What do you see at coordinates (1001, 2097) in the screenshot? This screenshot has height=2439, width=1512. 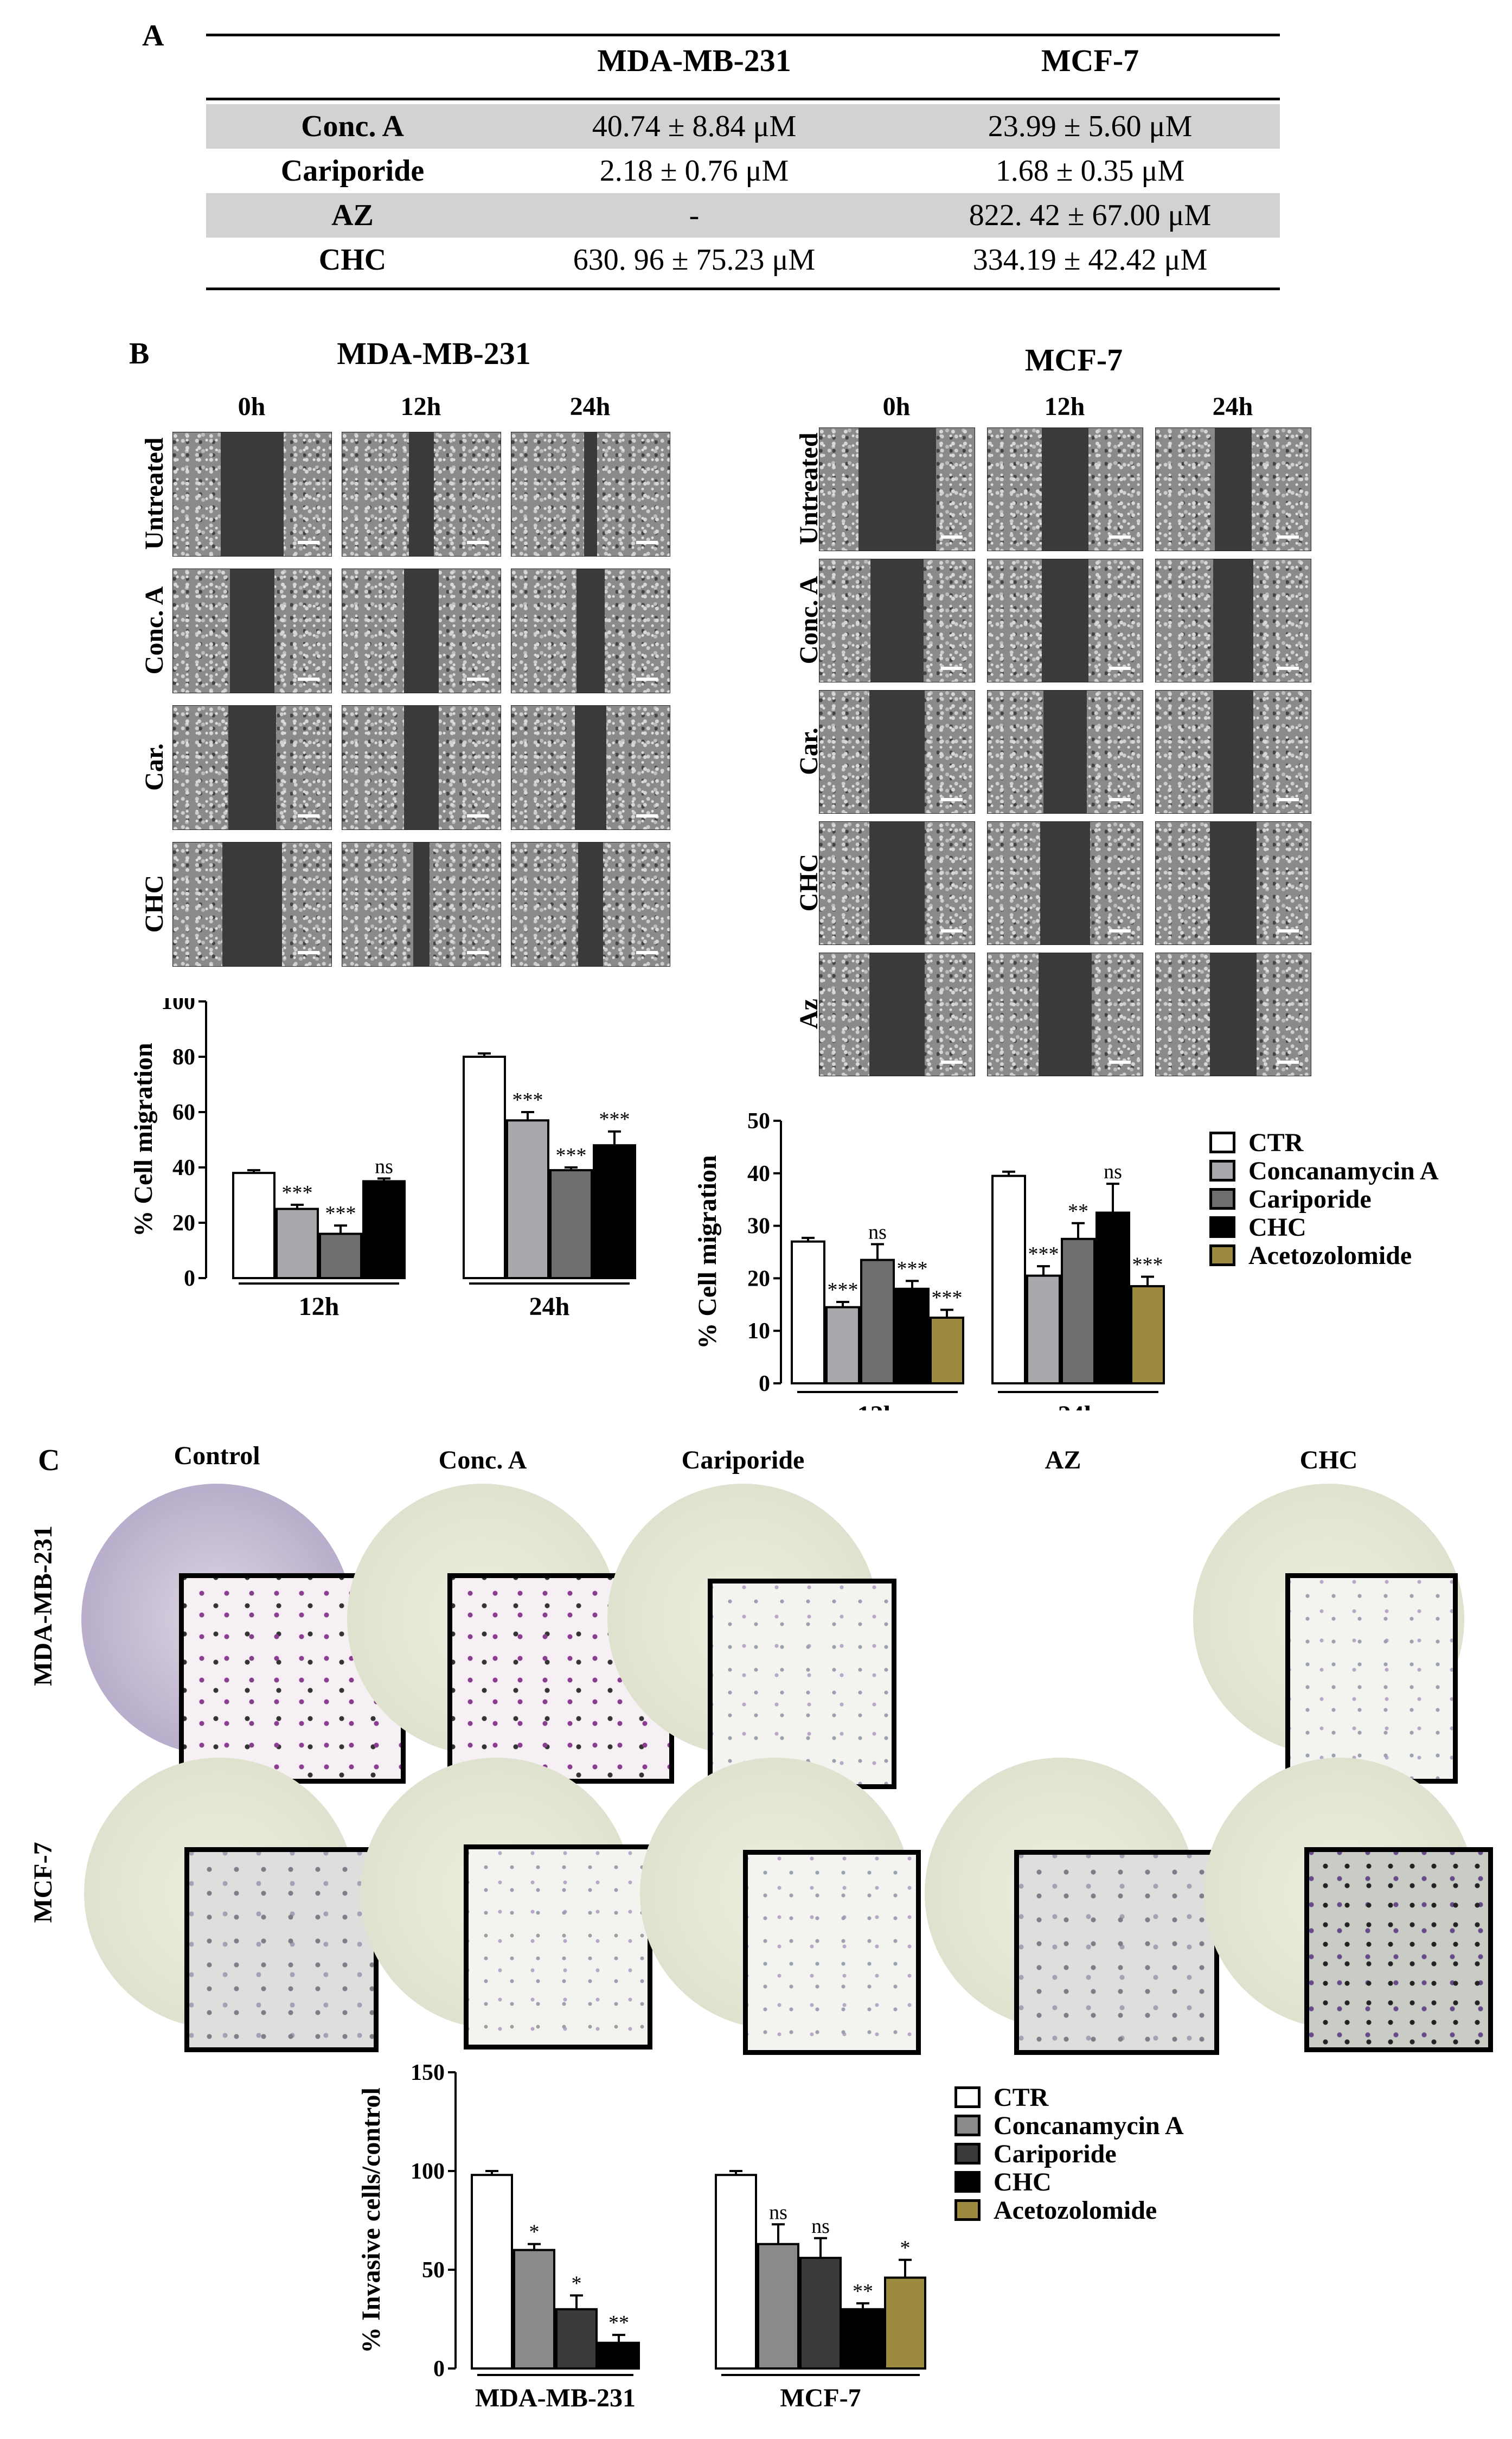 I see `legend-item: CTR` at bounding box center [1001, 2097].